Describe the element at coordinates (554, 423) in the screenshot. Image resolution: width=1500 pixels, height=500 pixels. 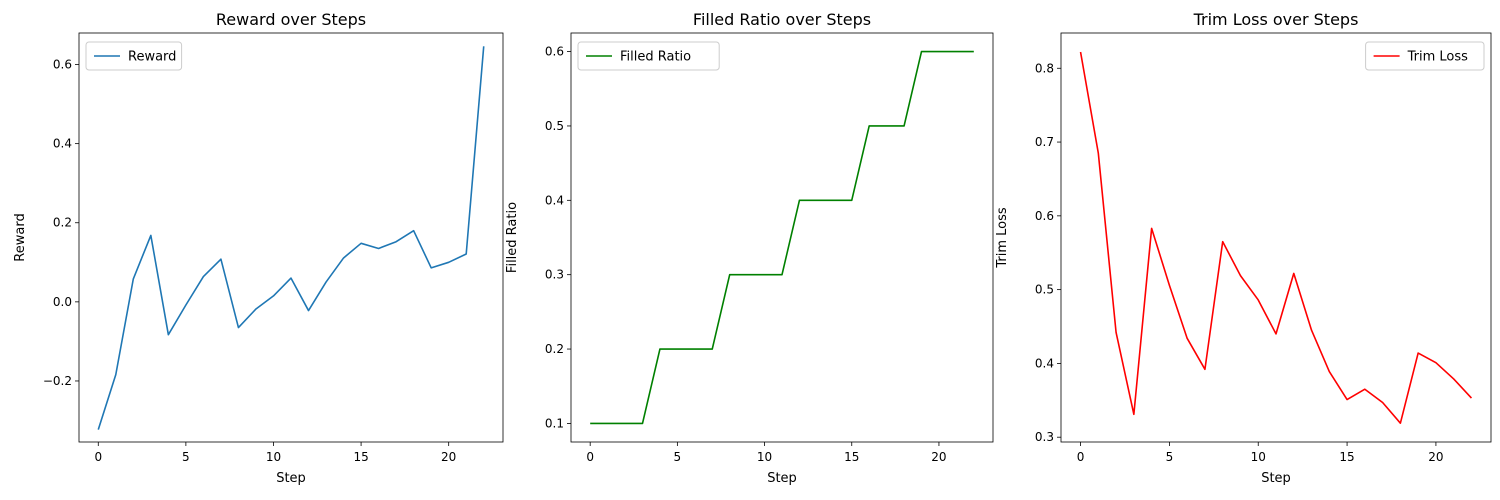
I see `y-tick-label: 0.1` at that location.